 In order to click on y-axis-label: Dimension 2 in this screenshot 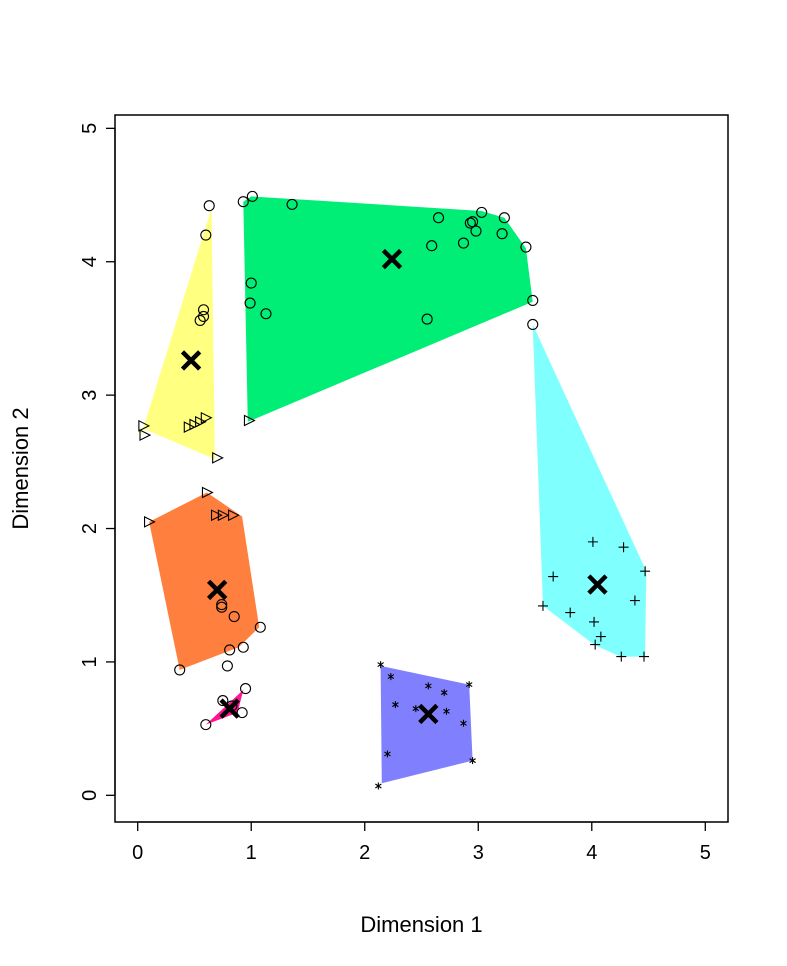, I will do `click(20, 468)`.